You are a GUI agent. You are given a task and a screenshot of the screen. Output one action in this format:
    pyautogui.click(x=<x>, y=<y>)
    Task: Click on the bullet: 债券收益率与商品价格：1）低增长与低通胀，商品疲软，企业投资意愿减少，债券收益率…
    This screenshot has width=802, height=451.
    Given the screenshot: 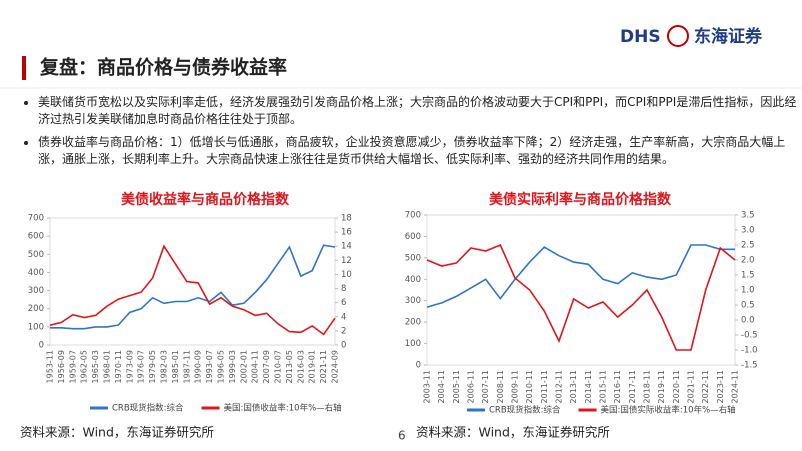 What is the action you would take?
    pyautogui.click(x=418, y=151)
    